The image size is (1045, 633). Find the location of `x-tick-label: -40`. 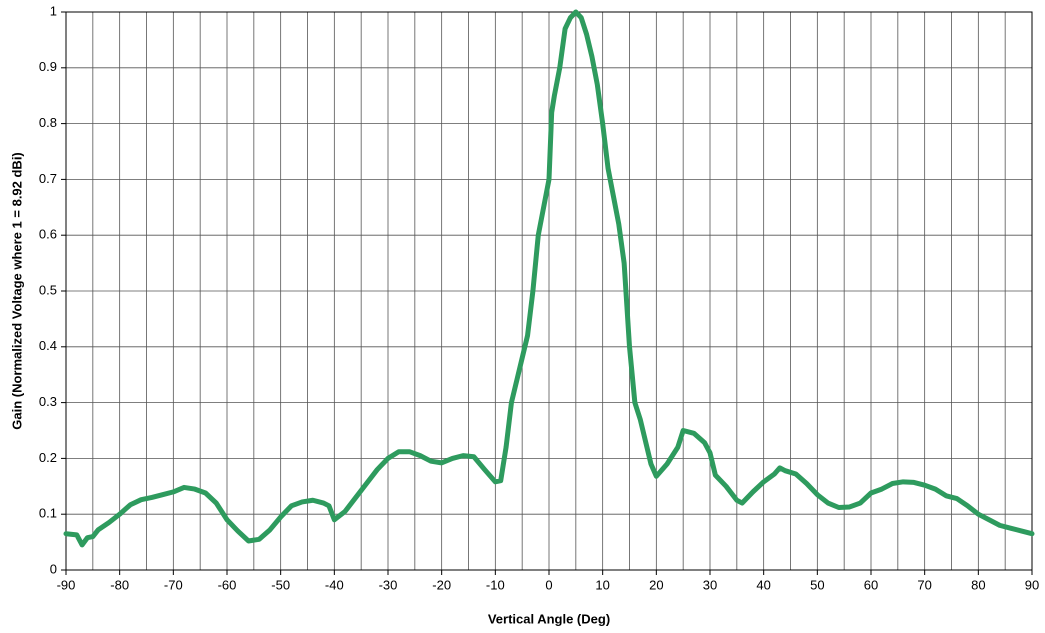

x-tick-label: -40 is located at coordinates (334, 584).